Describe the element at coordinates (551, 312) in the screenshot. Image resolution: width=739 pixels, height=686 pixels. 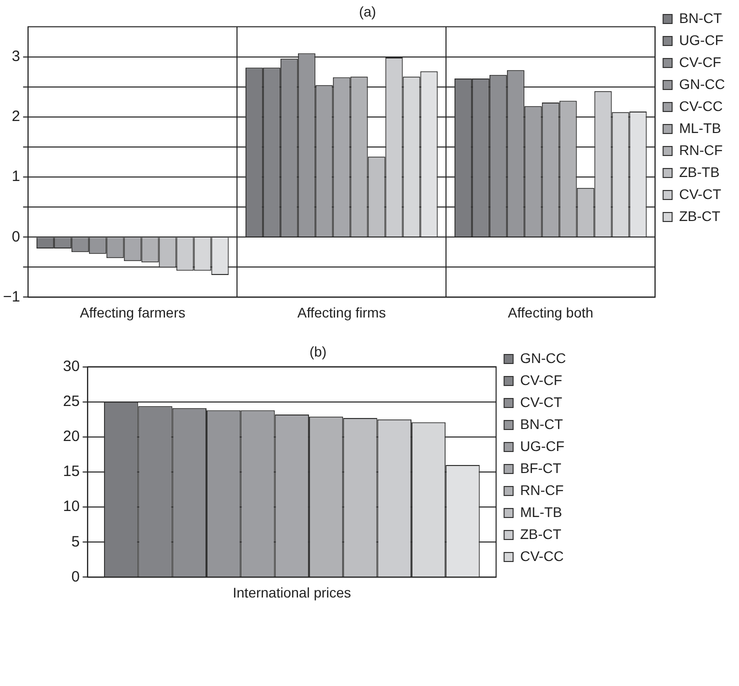
I see `x-tick-label: Affecting both` at that location.